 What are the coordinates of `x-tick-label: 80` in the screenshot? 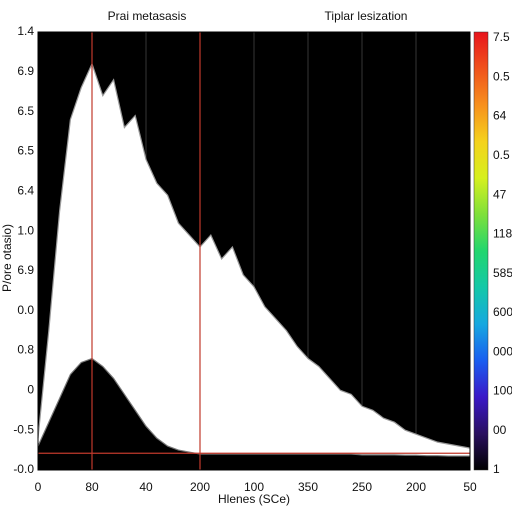 It's located at (92, 487).